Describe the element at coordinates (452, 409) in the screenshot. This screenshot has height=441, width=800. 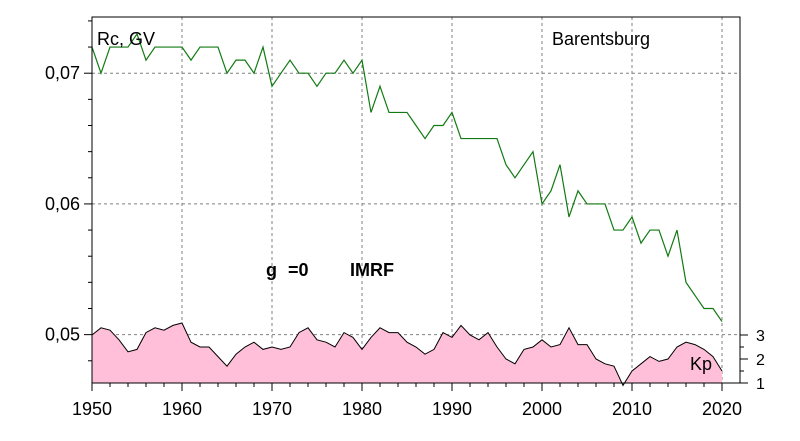
I see `x-tick-label: 1990` at that location.